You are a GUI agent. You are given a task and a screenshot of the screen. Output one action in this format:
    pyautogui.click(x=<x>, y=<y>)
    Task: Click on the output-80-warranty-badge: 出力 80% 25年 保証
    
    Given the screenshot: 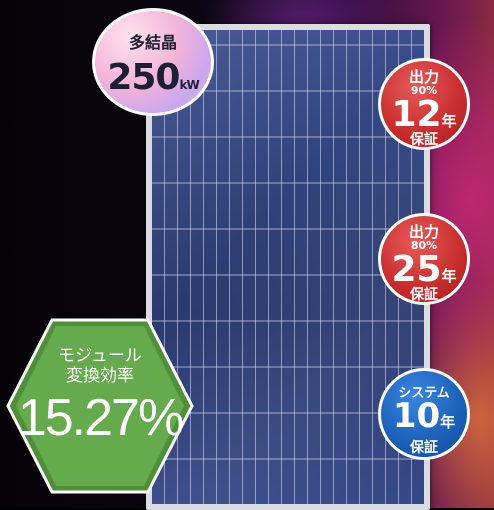 What is the action you would take?
    pyautogui.click(x=424, y=259)
    